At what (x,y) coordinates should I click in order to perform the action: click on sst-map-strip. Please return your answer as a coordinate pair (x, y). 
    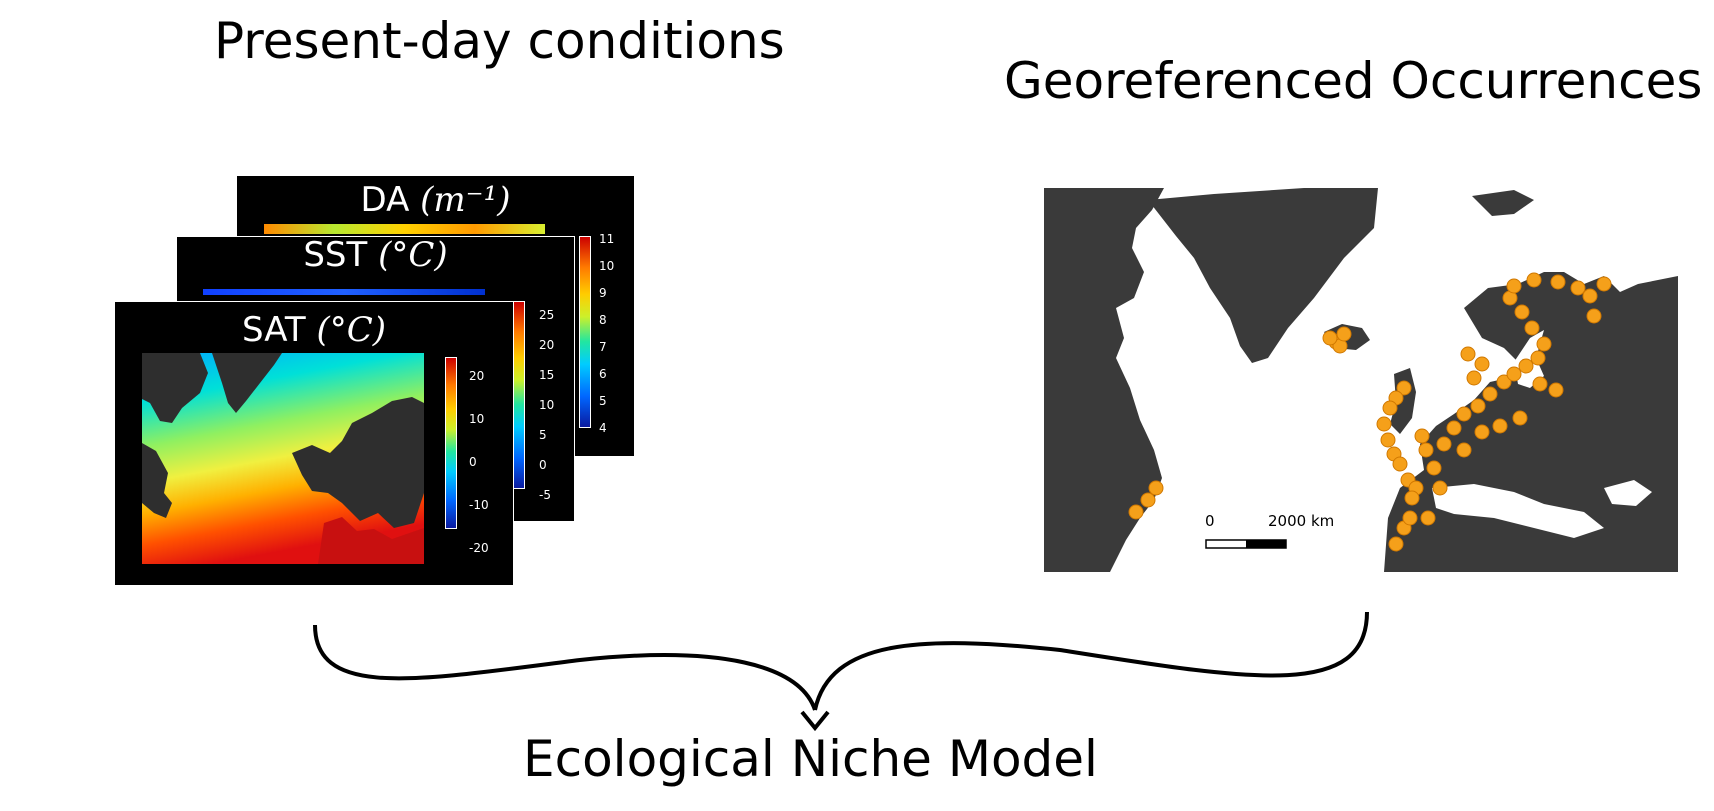
    Looking at the image, I should click on (344, 292).